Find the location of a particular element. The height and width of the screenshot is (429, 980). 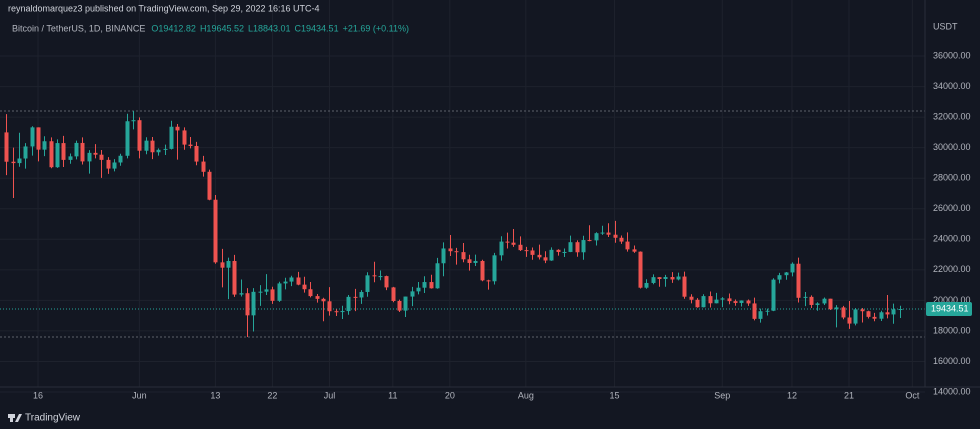

x-tick-label: Jun is located at coordinates (139, 395).